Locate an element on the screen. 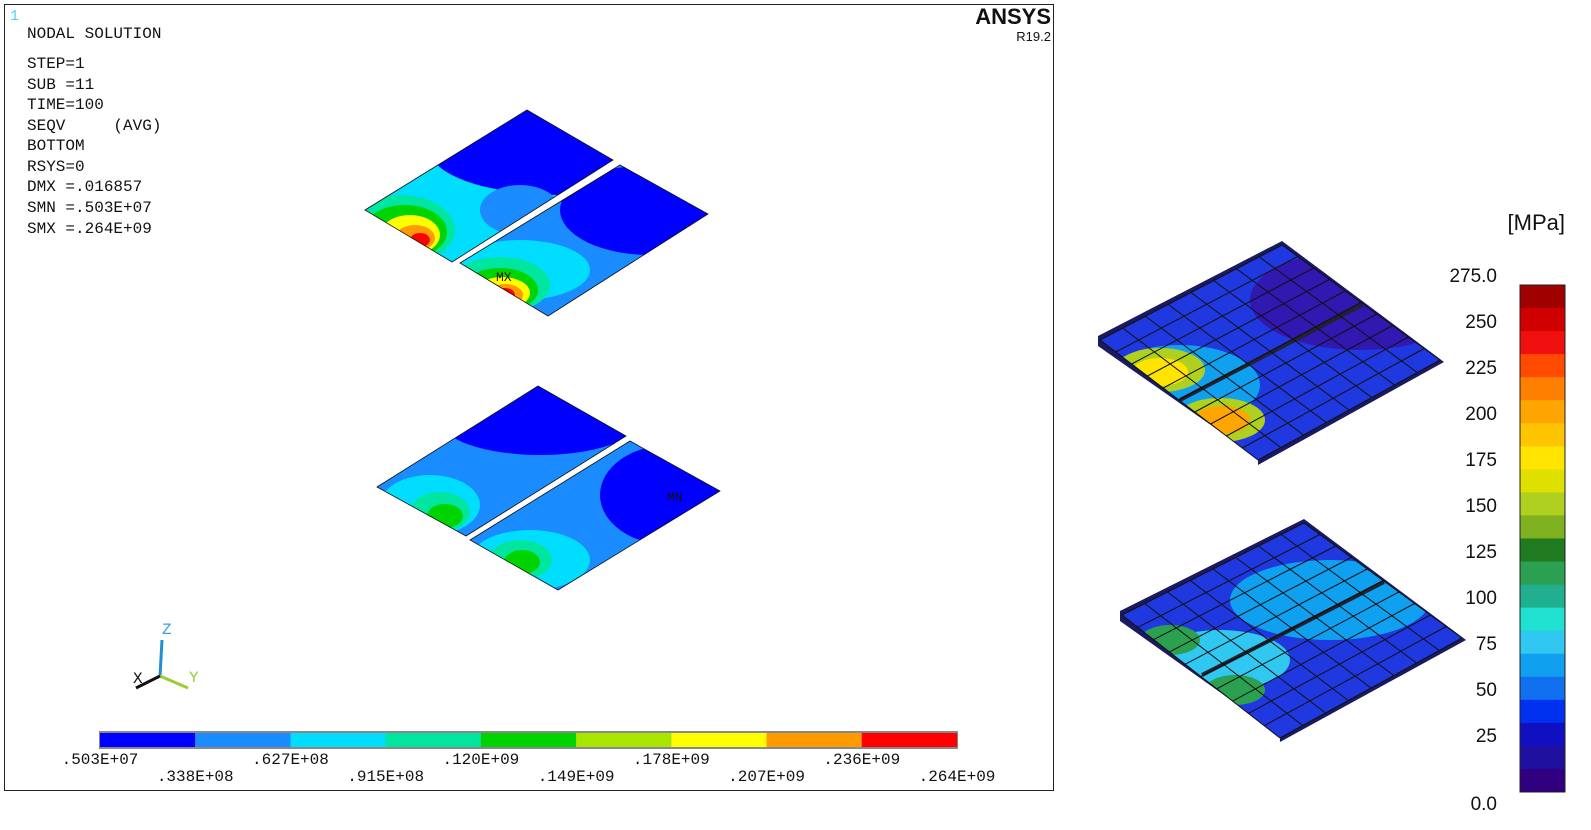  legend-label: 200 is located at coordinates (1481, 414).